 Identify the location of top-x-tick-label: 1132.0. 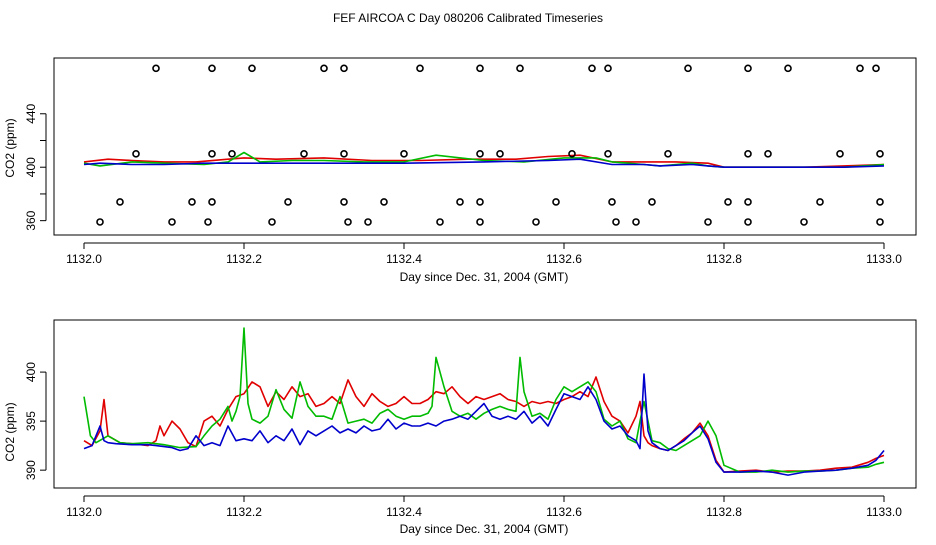
(84, 259).